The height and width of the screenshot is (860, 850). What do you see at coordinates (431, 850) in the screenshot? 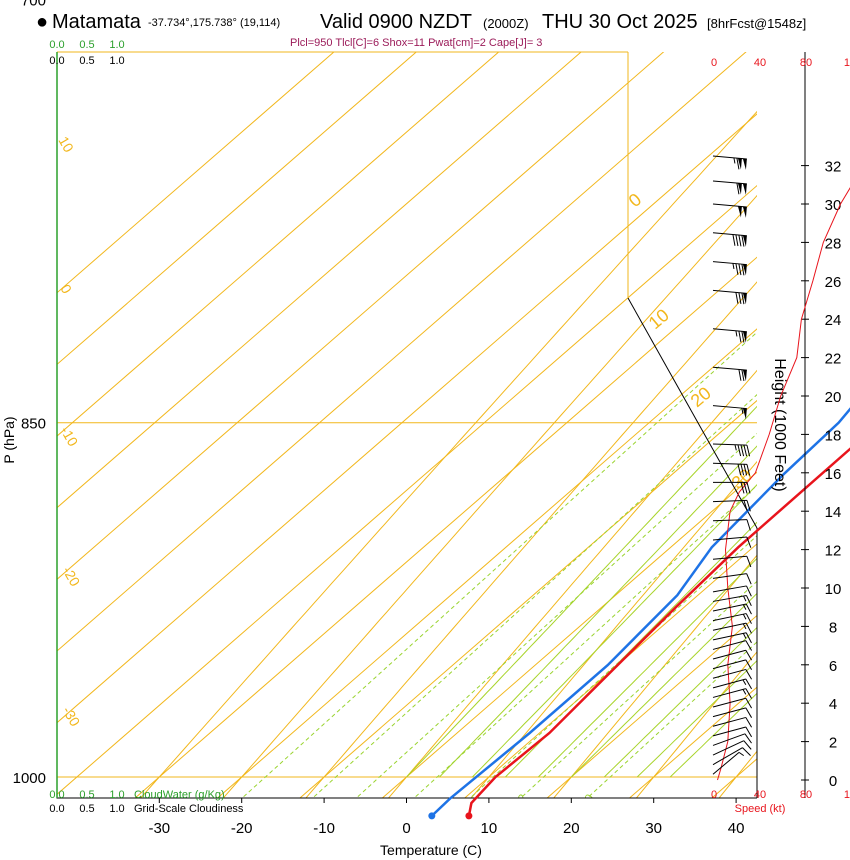
I see `x-axis-title: Temperature (C)` at bounding box center [431, 850].